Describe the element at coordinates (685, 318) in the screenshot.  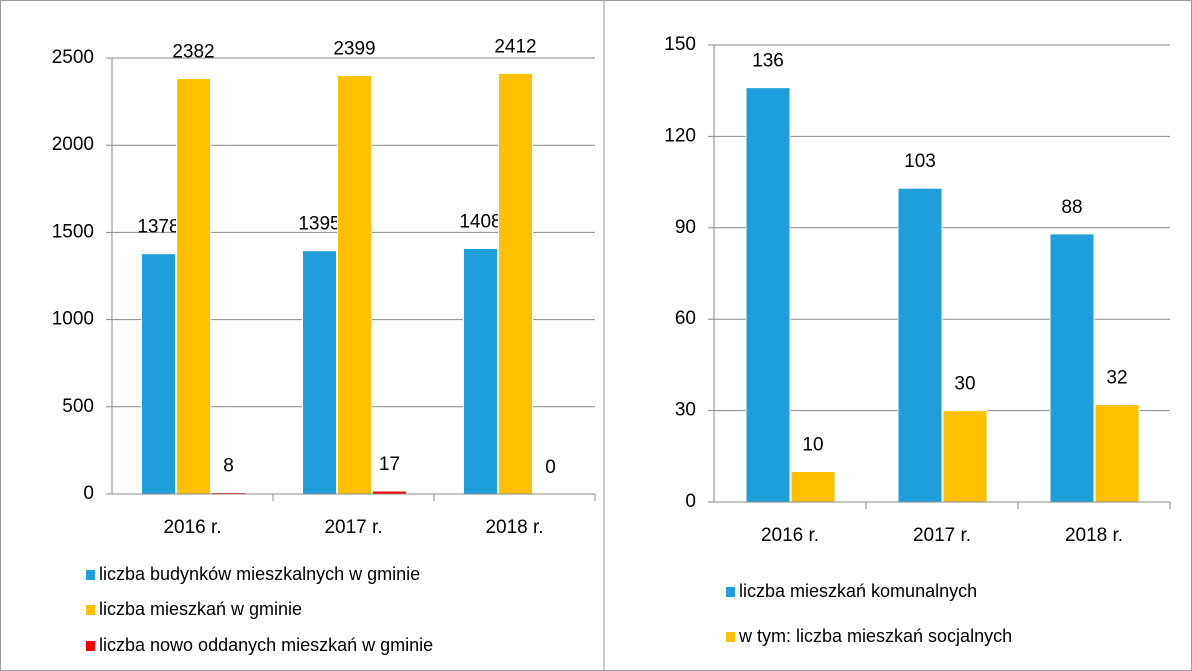
I see `y-tick-label: 60` at that location.